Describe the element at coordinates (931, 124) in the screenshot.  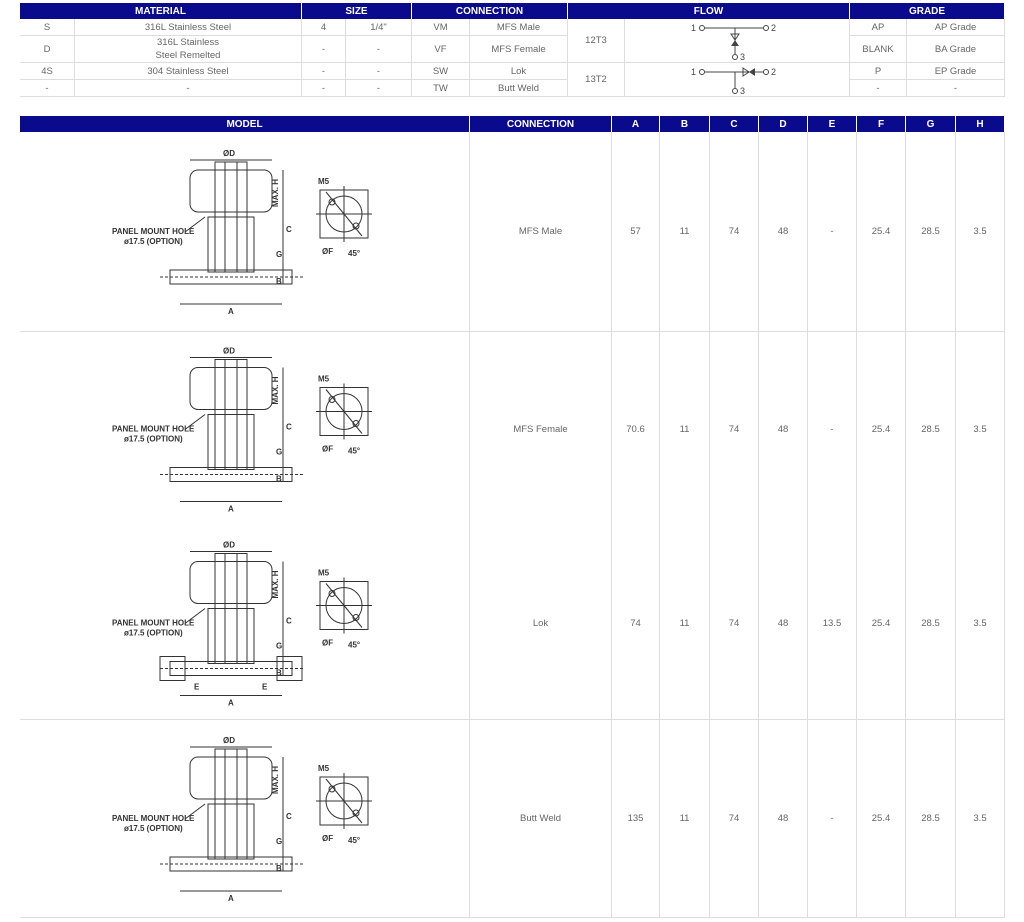
I see `header-g: G` at that location.